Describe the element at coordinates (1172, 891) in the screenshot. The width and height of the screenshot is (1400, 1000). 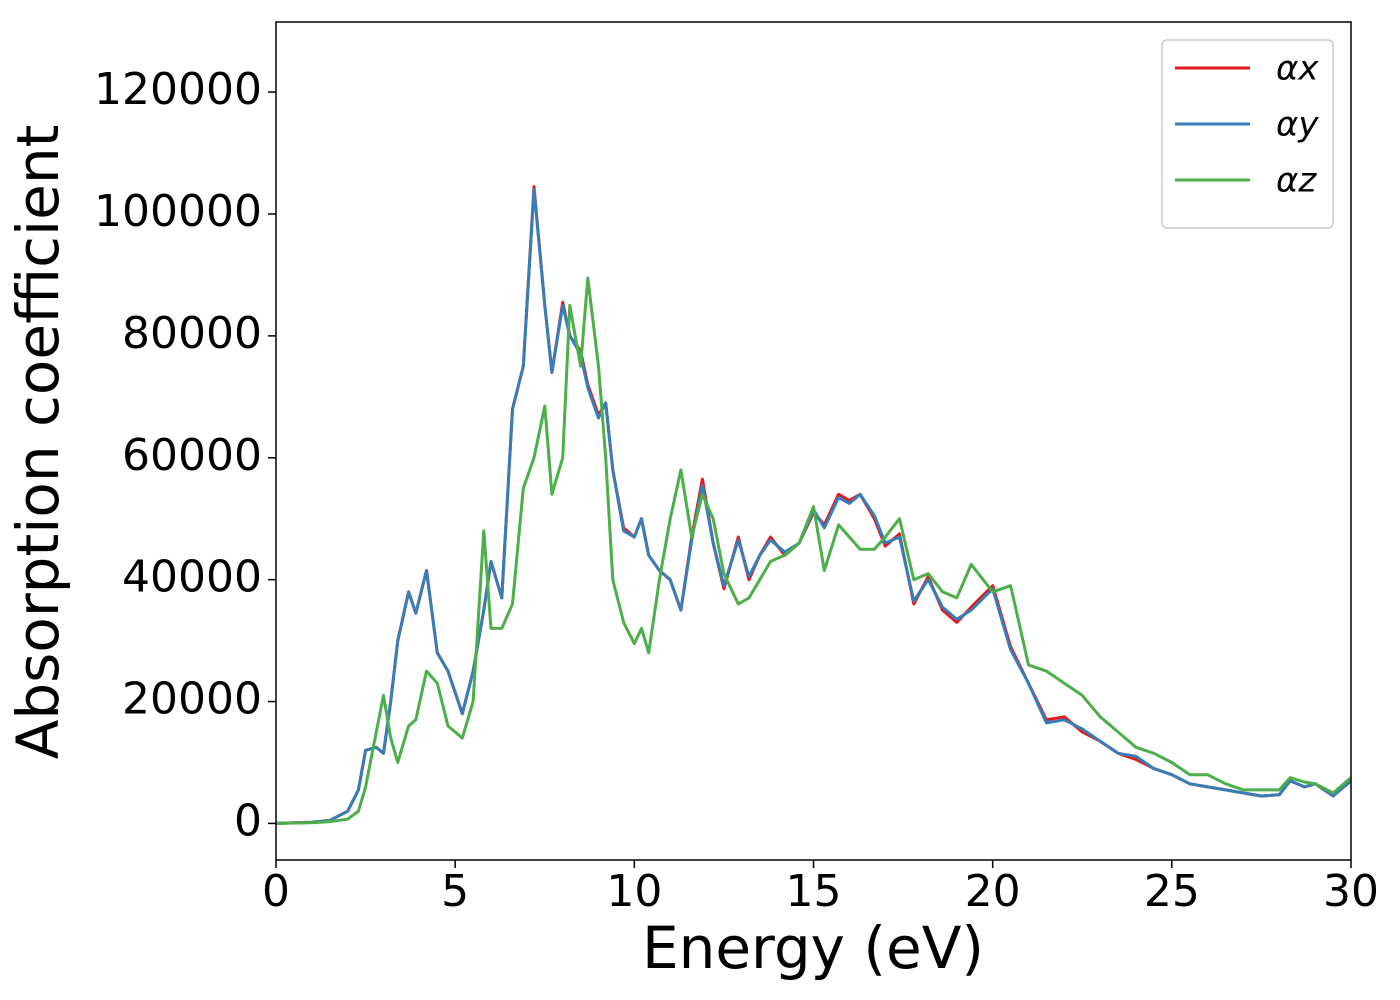
I see `x-tick-label: 25` at that location.